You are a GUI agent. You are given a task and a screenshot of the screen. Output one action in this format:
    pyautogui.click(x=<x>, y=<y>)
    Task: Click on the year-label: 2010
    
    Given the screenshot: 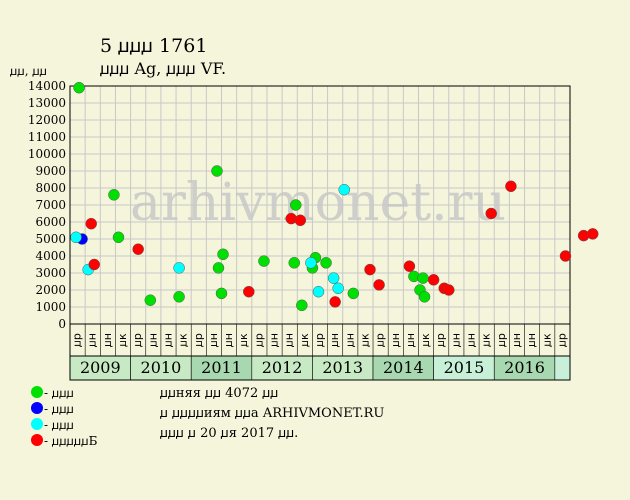 What is the action you would take?
    pyautogui.click(x=161, y=367)
    